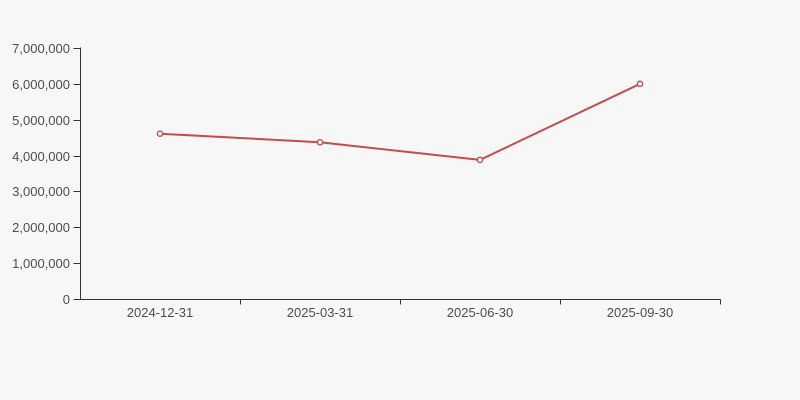 The image size is (800, 400). What do you see at coordinates (640, 312) in the screenshot?
I see `x-axis-tick-label: 2025-09-30` at bounding box center [640, 312].